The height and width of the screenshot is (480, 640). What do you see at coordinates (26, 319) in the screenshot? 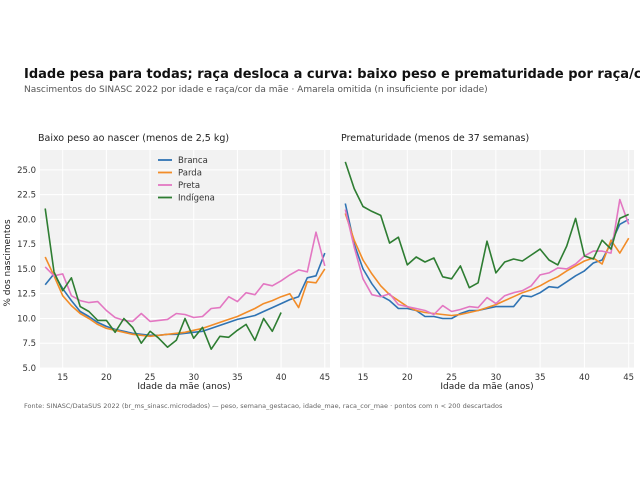
I see `y-tick-label: 10.0` at bounding box center [26, 319].